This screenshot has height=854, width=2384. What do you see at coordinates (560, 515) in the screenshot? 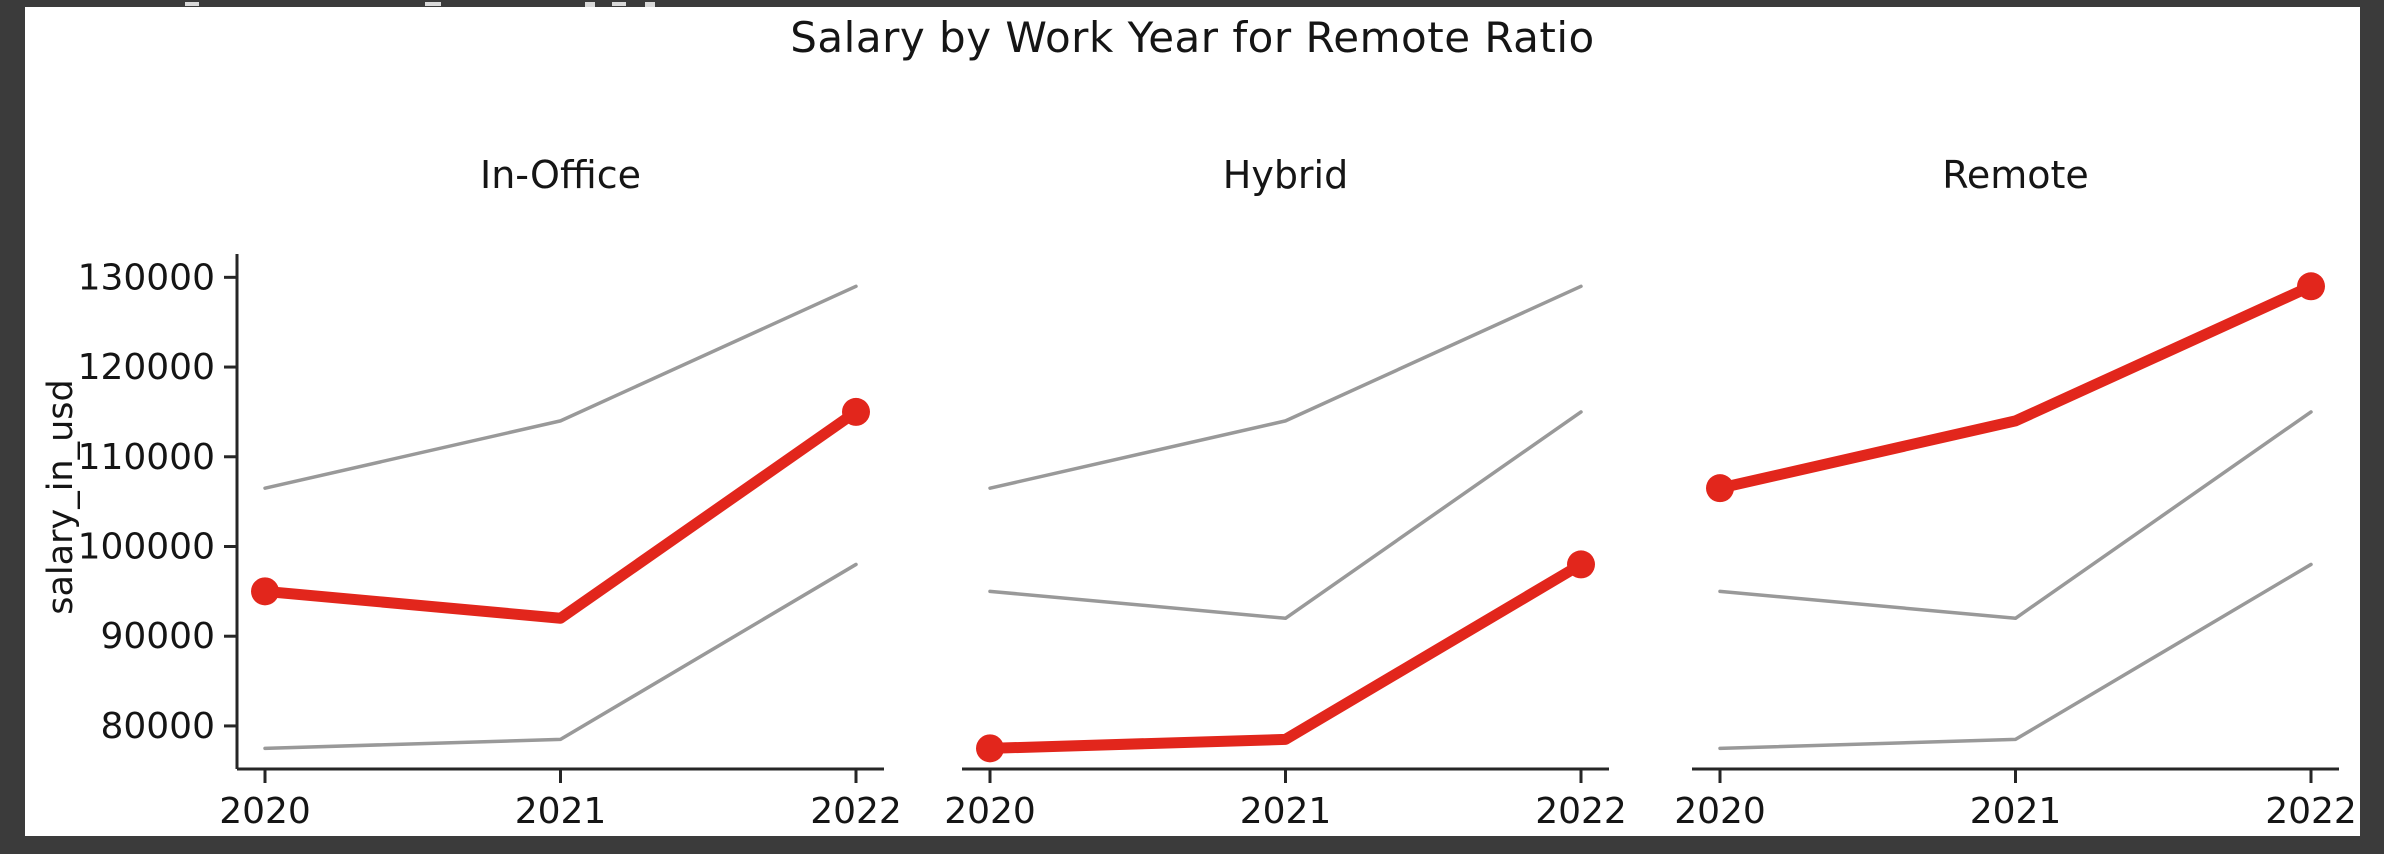
I see `line-highlight-in-office` at bounding box center [560, 515].